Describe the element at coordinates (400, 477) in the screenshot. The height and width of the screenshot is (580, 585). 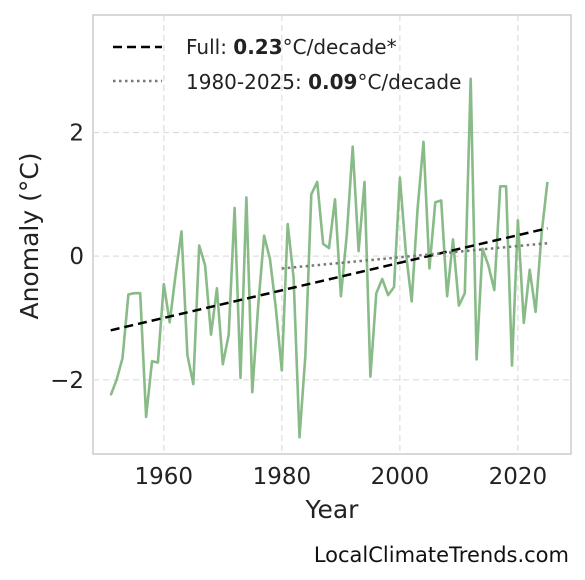
I see `x-tick-label: 2000` at that location.